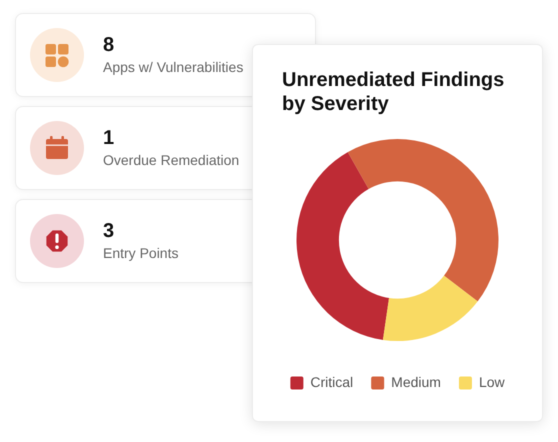  What do you see at coordinates (108, 231) in the screenshot?
I see `text: 3` at bounding box center [108, 231].